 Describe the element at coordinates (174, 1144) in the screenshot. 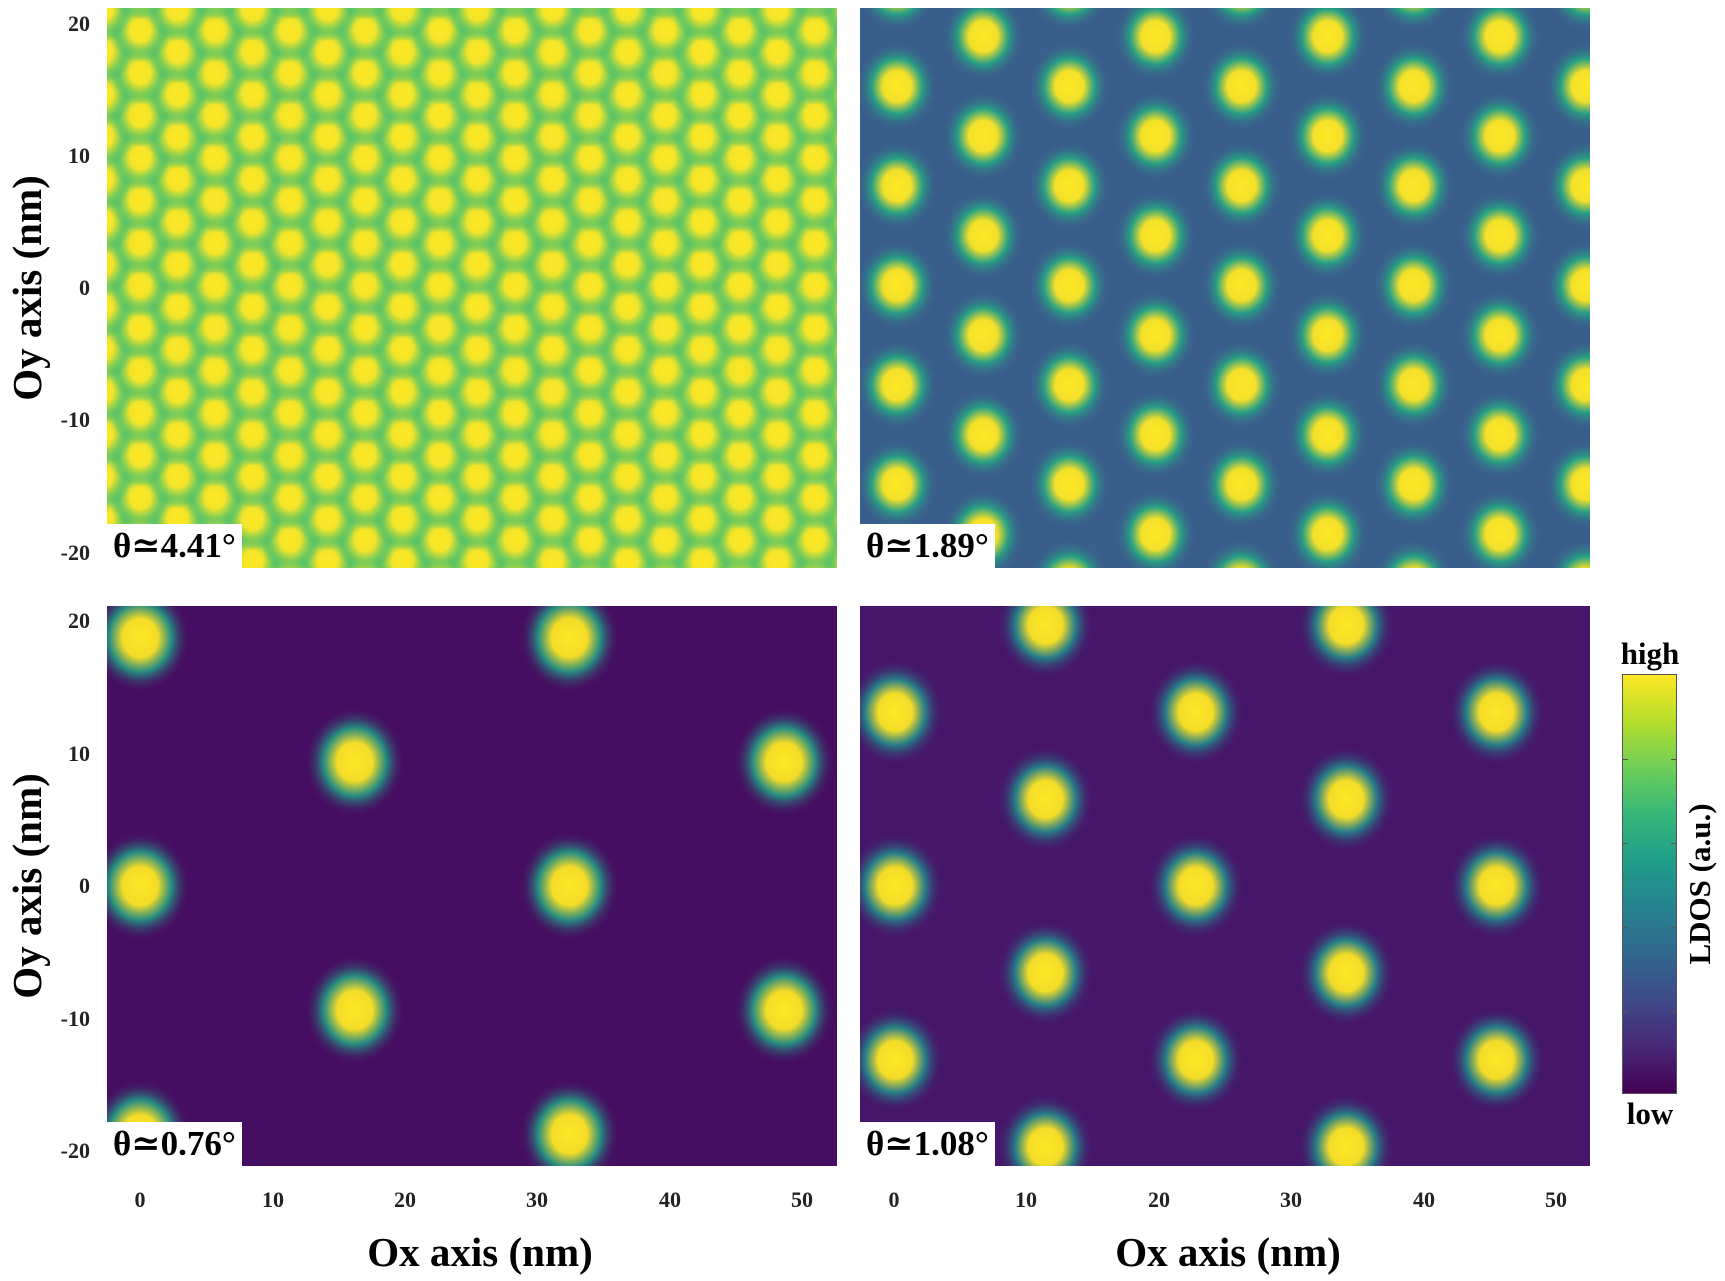

I see `twist-angle-label: θ≃0.76°` at that location.